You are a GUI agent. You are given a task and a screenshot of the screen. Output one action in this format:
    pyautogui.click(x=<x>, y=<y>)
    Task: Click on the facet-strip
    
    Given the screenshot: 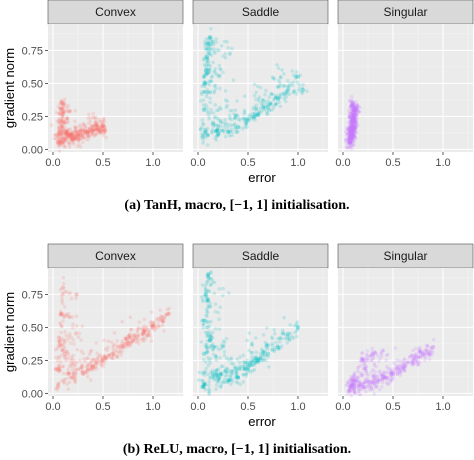 What is the action you would take?
    pyautogui.click(x=115, y=256)
    